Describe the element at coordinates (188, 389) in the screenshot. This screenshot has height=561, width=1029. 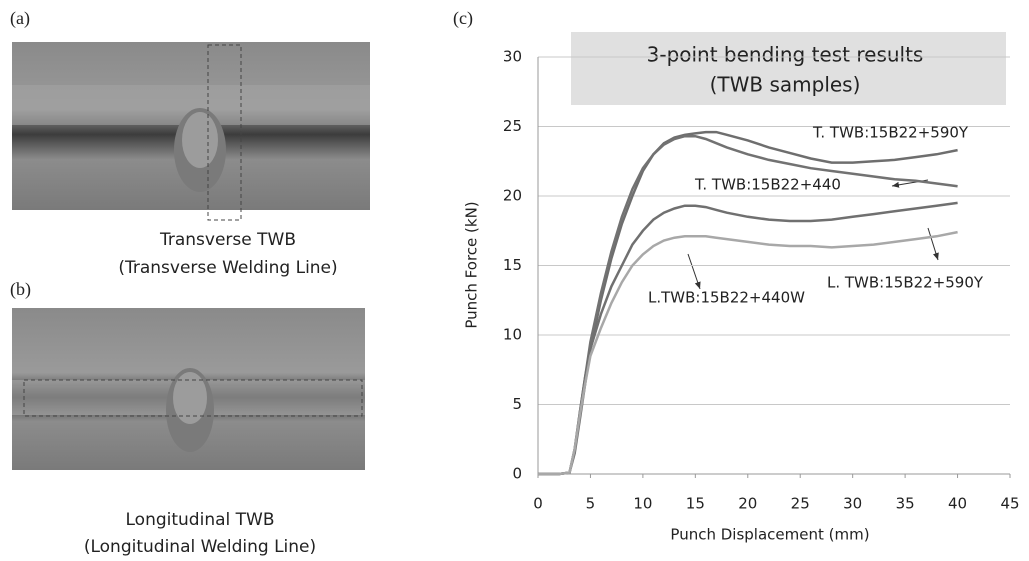
I see `photo-b` at that location.